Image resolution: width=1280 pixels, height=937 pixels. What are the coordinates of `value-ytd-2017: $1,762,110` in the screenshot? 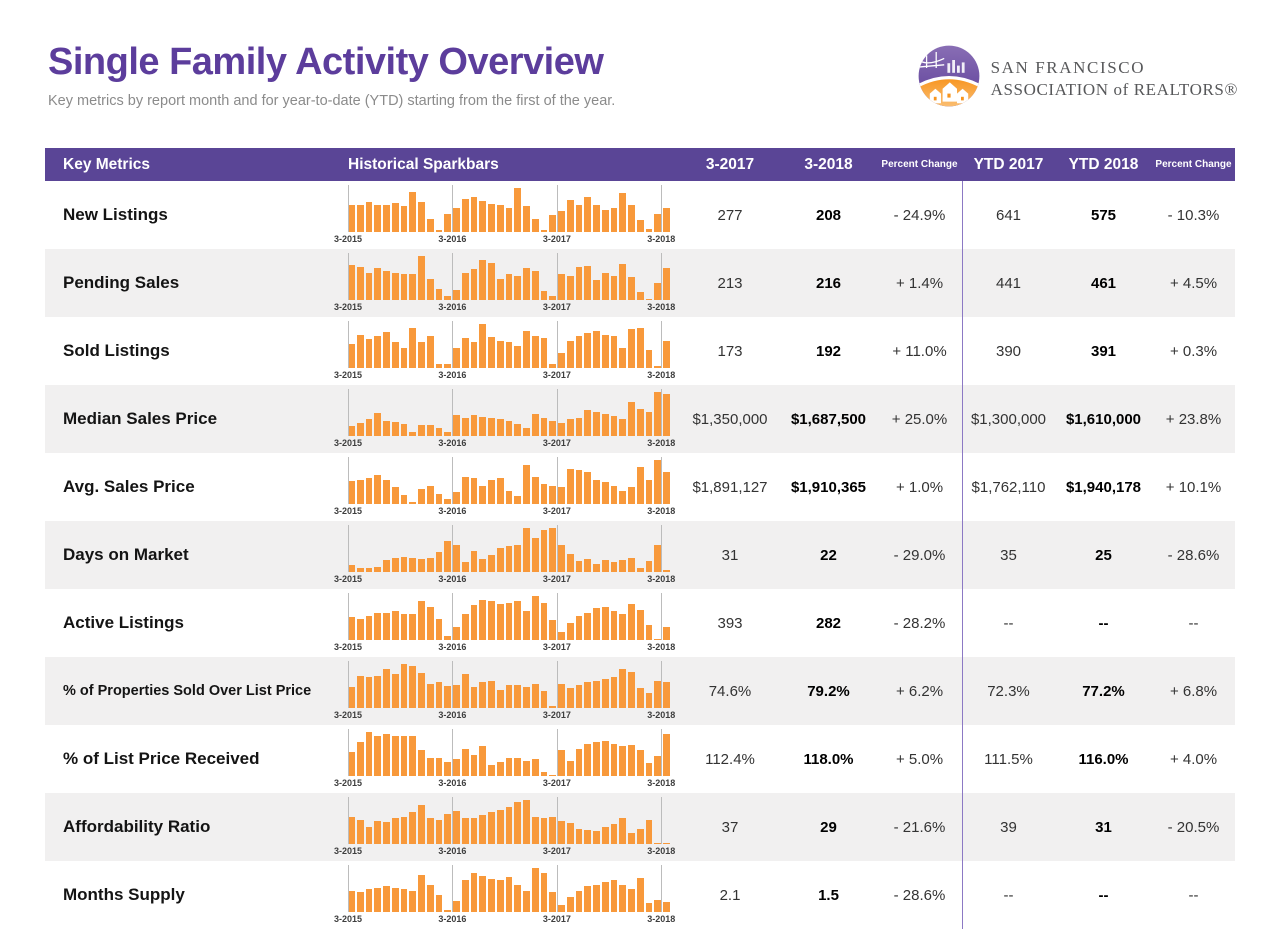 It's located at (1008, 487).